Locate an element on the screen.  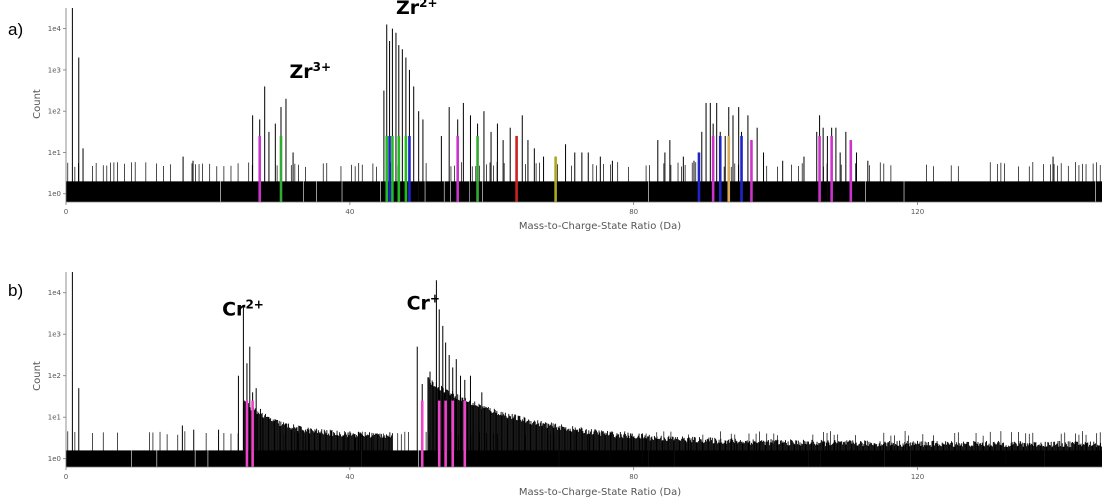
background-band is located at coordinates (584, 191).